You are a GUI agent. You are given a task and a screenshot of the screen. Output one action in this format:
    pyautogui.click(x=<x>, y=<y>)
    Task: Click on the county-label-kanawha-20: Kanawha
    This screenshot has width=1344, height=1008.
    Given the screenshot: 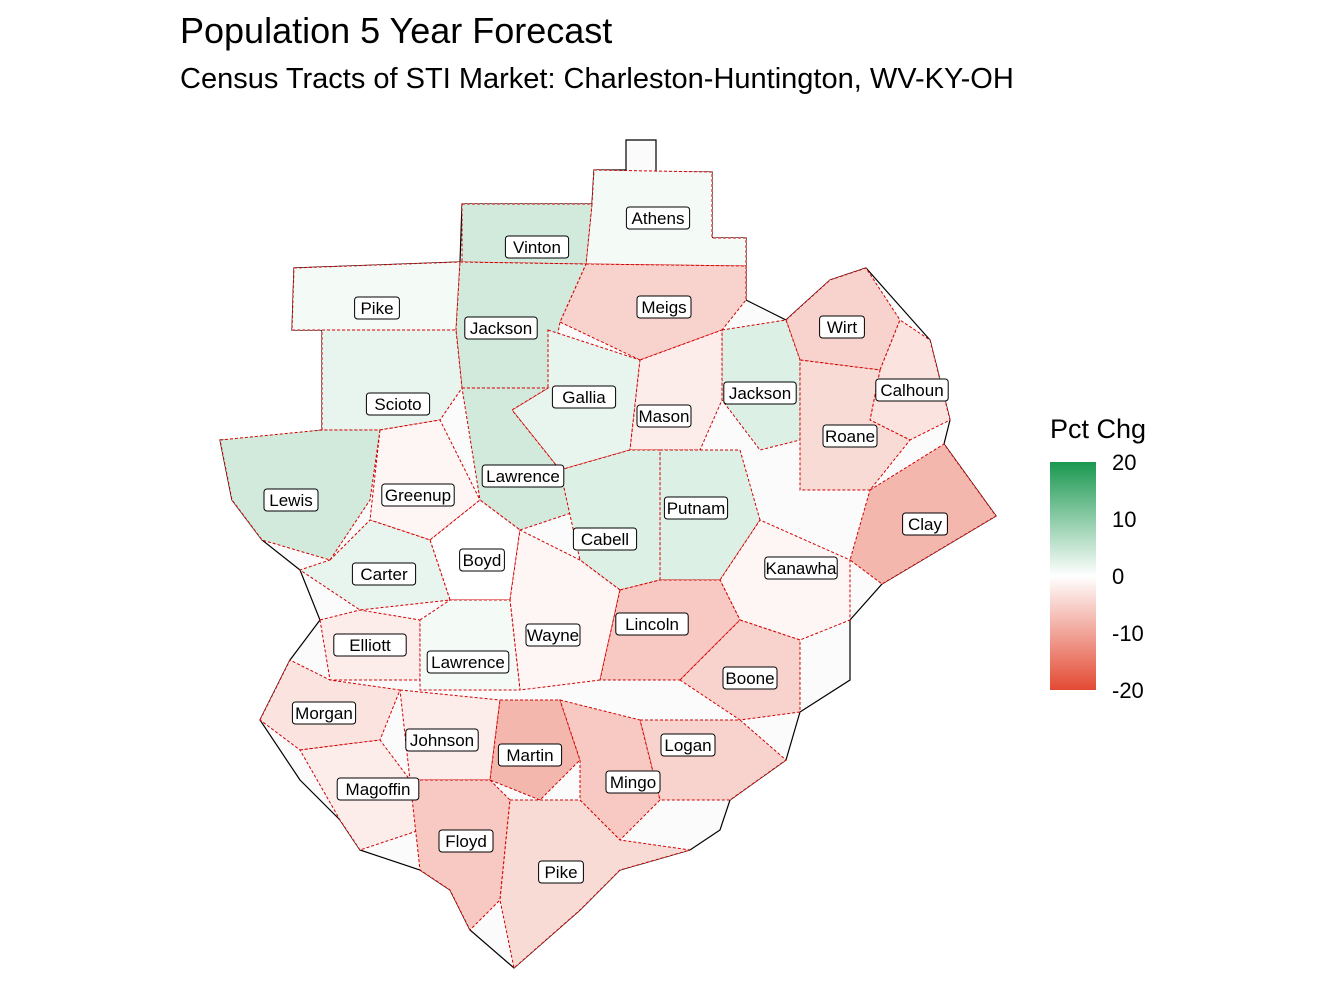 What is the action you would take?
    pyautogui.click(x=801, y=568)
    